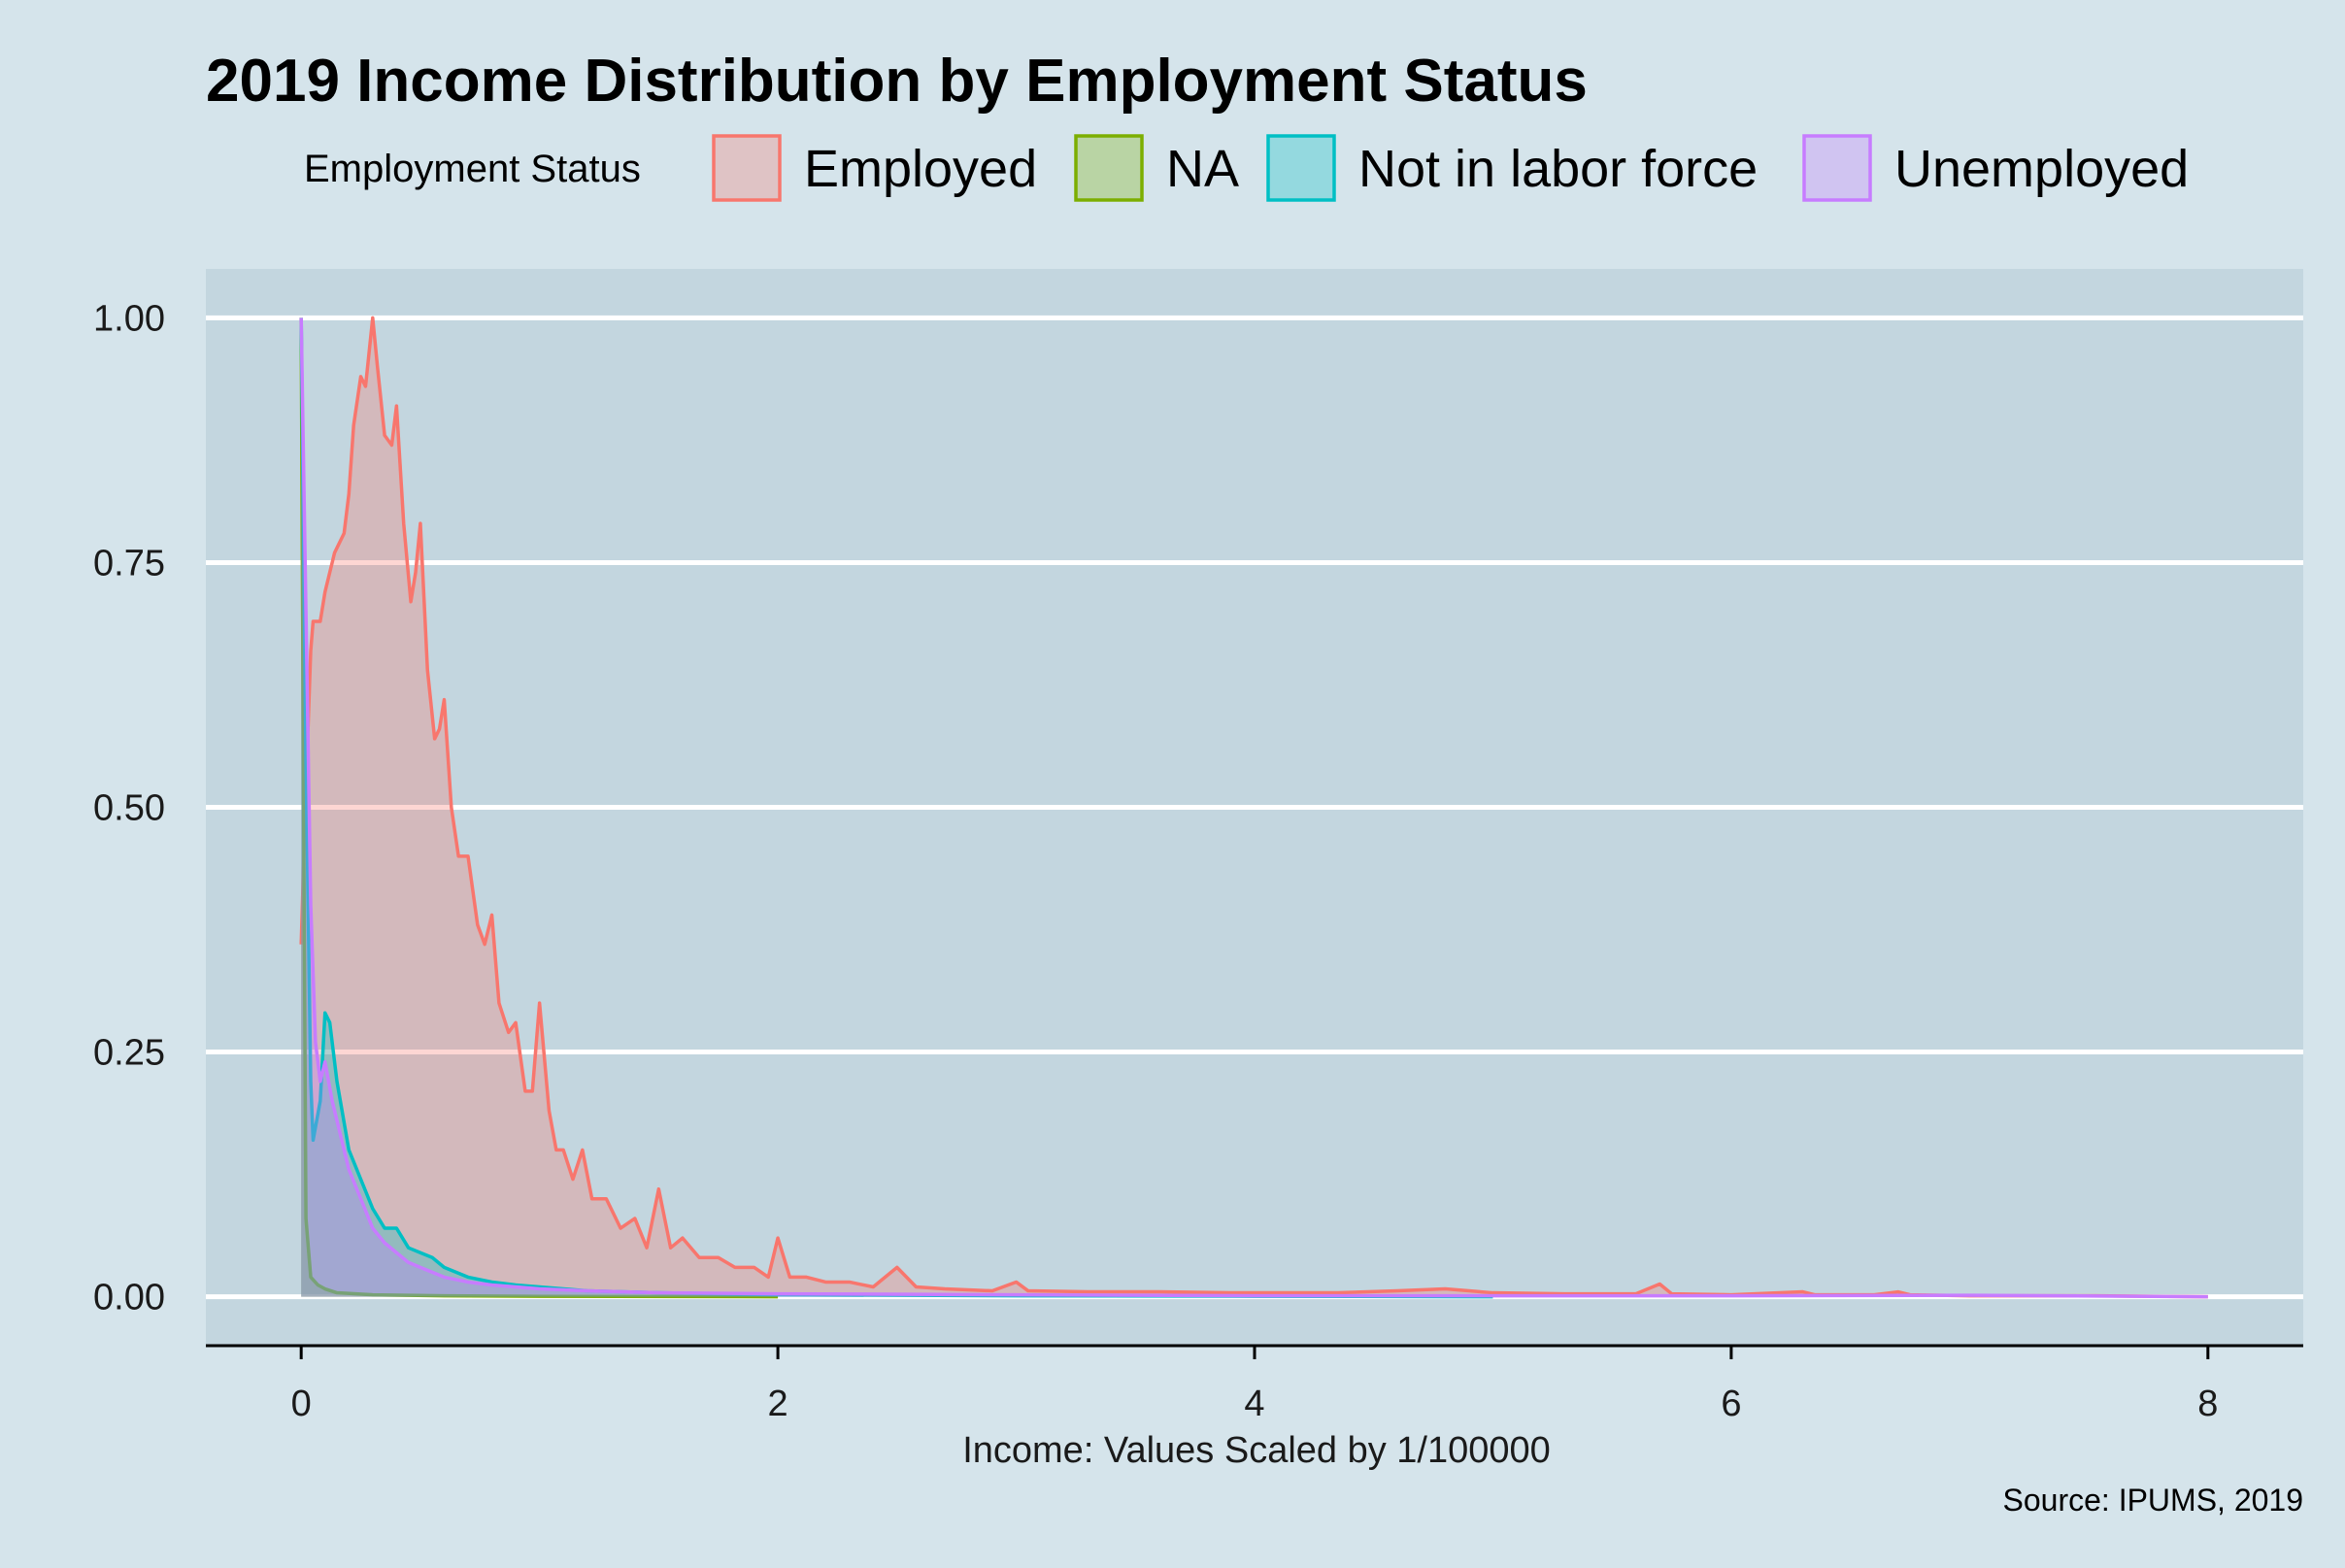  Describe the element at coordinates (747, 168) in the screenshot. I see `legend-key-employed` at that location.